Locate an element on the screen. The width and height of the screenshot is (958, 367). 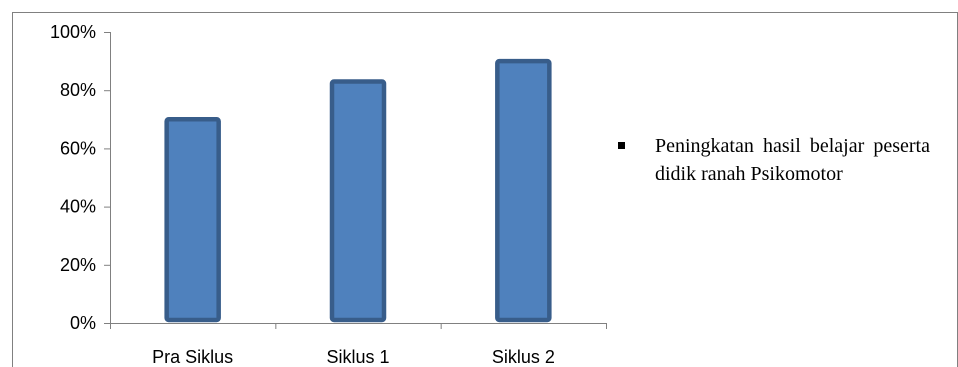
y-tick-label: 40% is located at coordinates (78, 207).